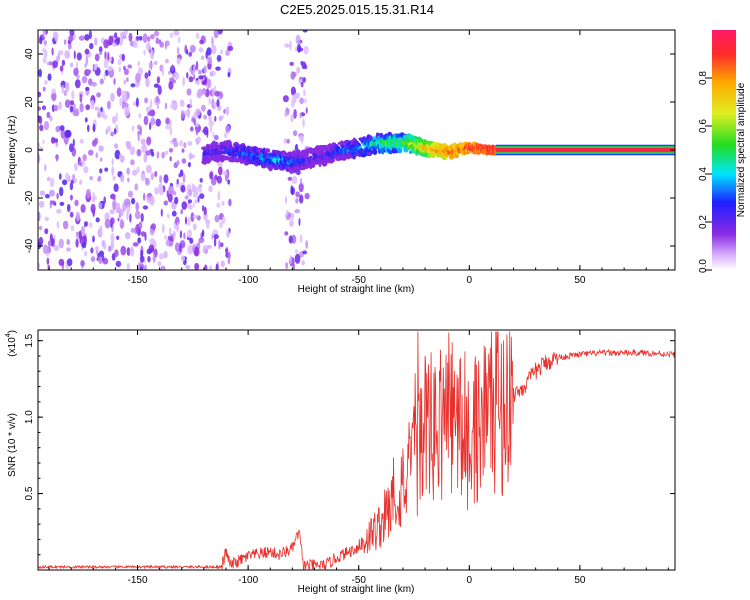 The width and height of the screenshot is (750, 600). What do you see at coordinates (470, 580) in the screenshot?
I see `x-tick-label: 0` at bounding box center [470, 580].